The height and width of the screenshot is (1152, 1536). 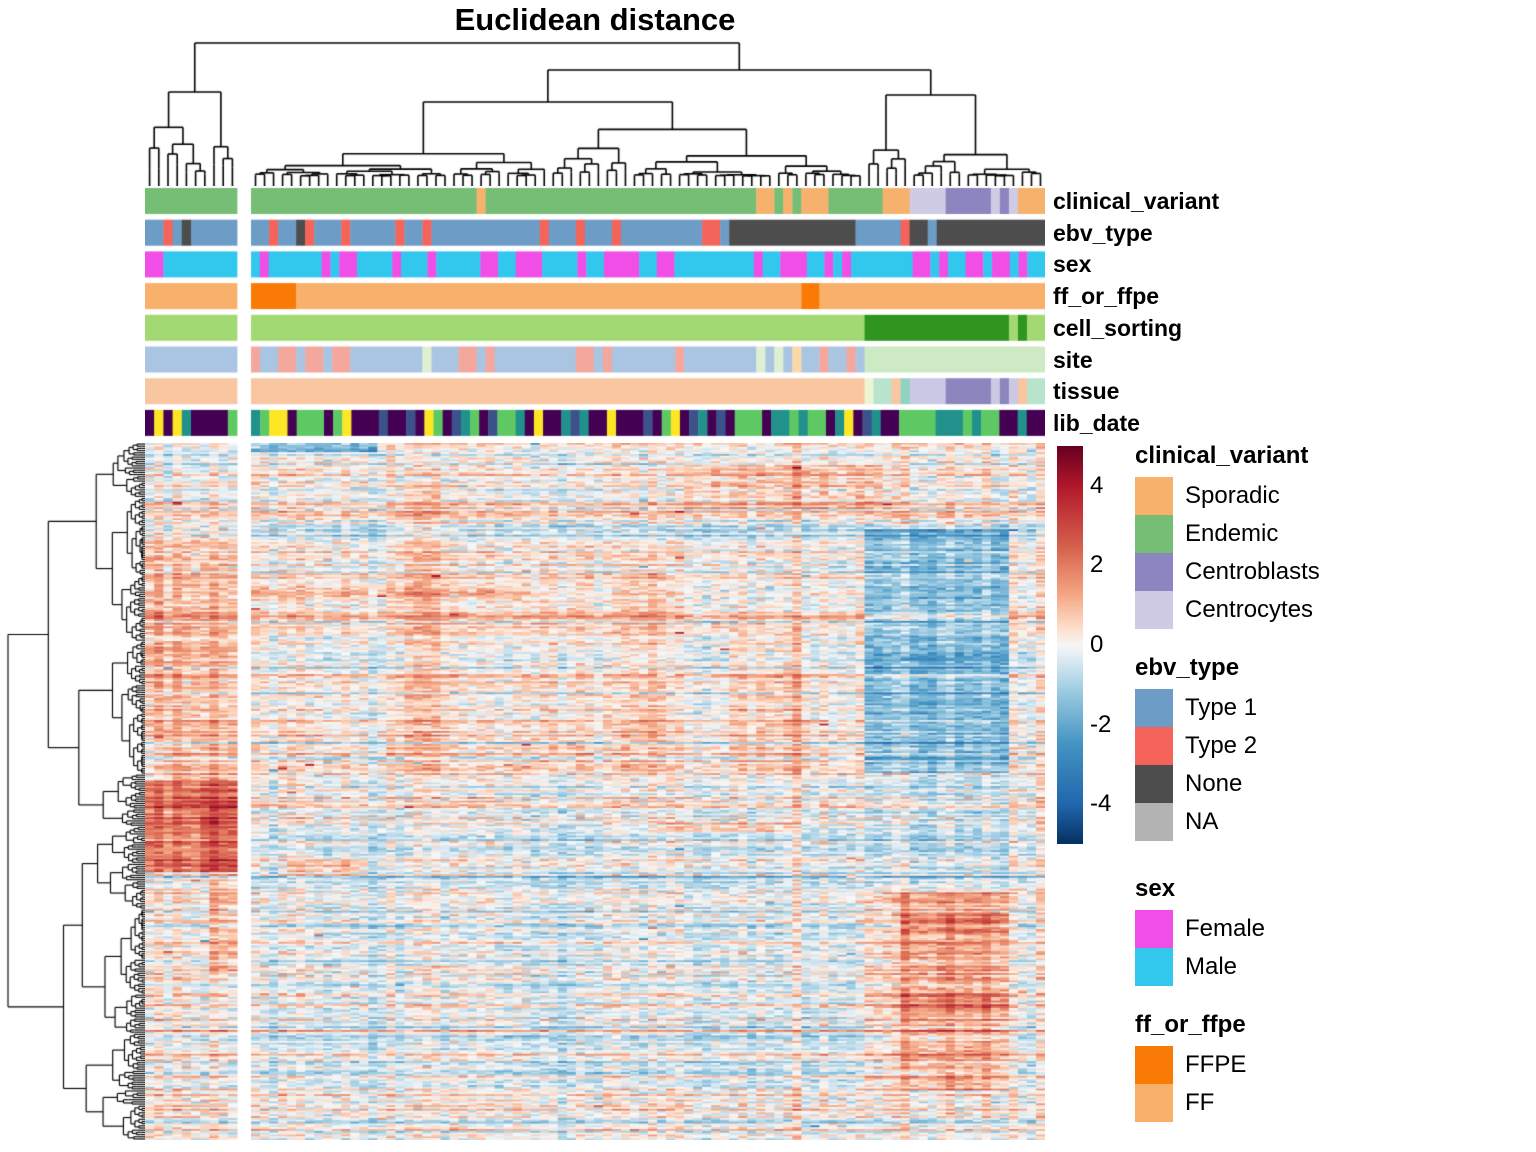 What do you see at coordinates (1252, 571) in the screenshot?
I see `legend-label-Centroblasts: Centroblasts` at bounding box center [1252, 571].